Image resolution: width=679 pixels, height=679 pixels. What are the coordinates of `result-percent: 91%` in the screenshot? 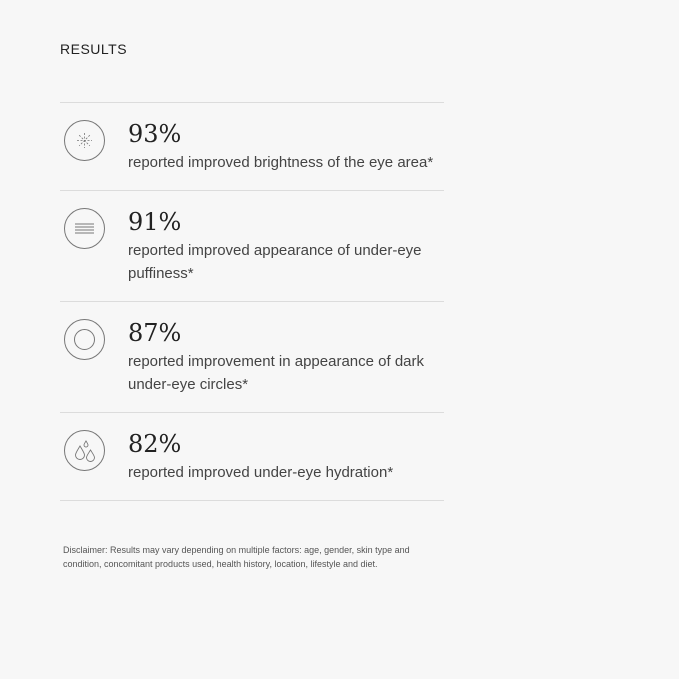 It's located at (155, 222).